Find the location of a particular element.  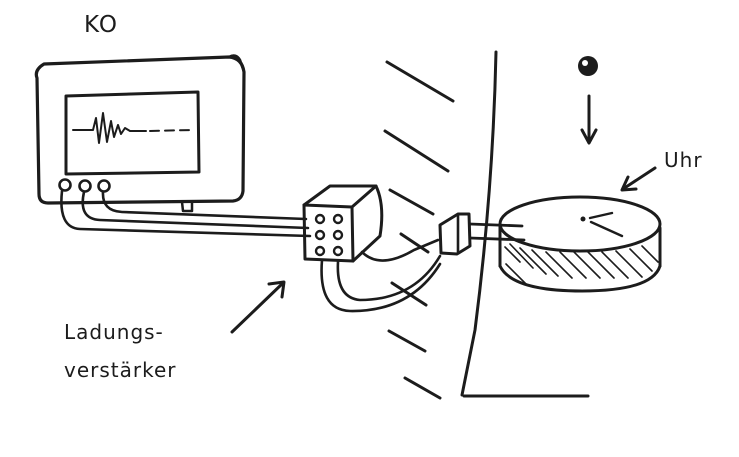

charge-amplifier-box-icon is located at coordinates (372, 248).